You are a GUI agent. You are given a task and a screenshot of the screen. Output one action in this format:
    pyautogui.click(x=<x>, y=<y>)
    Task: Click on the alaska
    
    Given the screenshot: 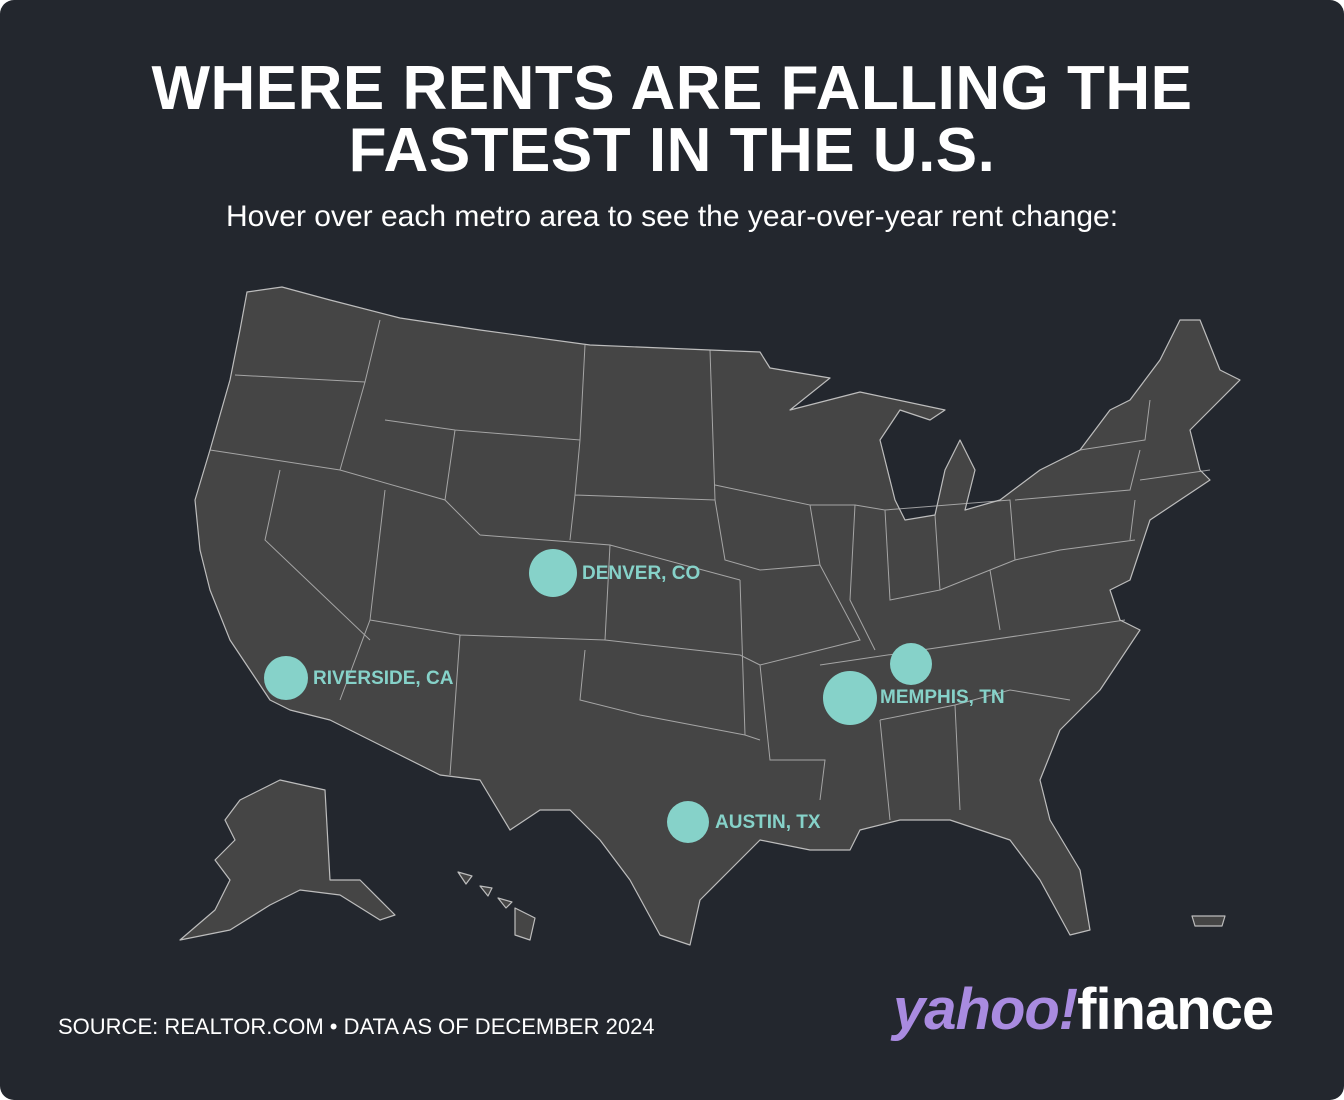 What is the action you would take?
    pyautogui.click(x=287, y=860)
    